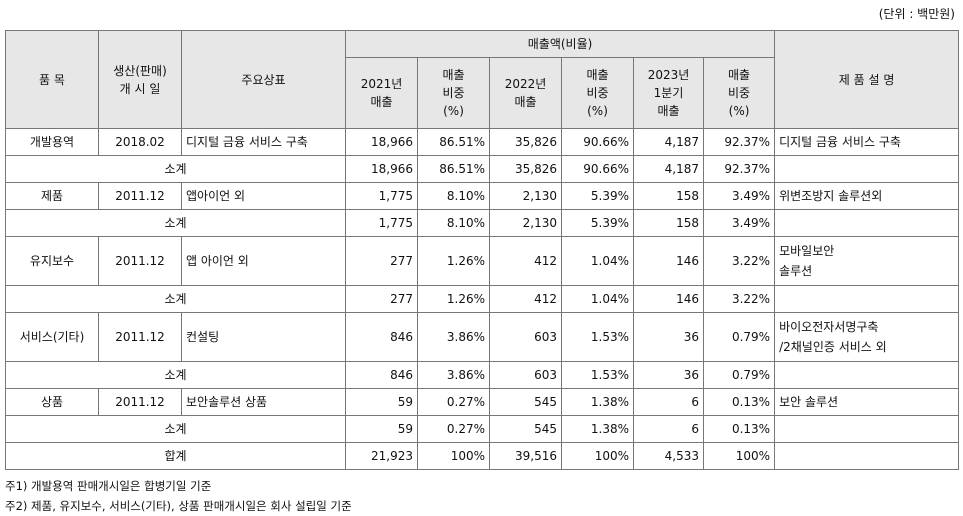  I want to click on cell-item: 유지보수, so click(52, 261).